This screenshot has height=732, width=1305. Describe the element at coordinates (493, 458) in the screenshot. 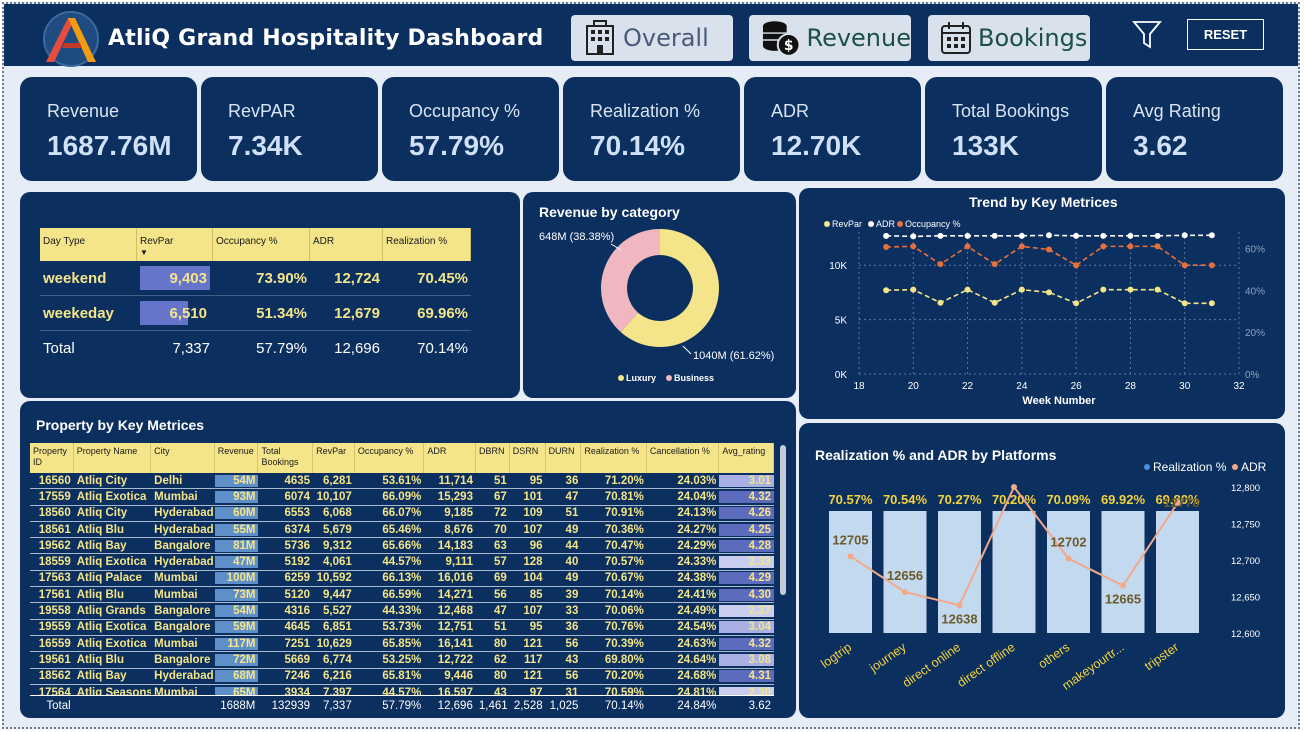

I see `column-header: DBRN` at that location.